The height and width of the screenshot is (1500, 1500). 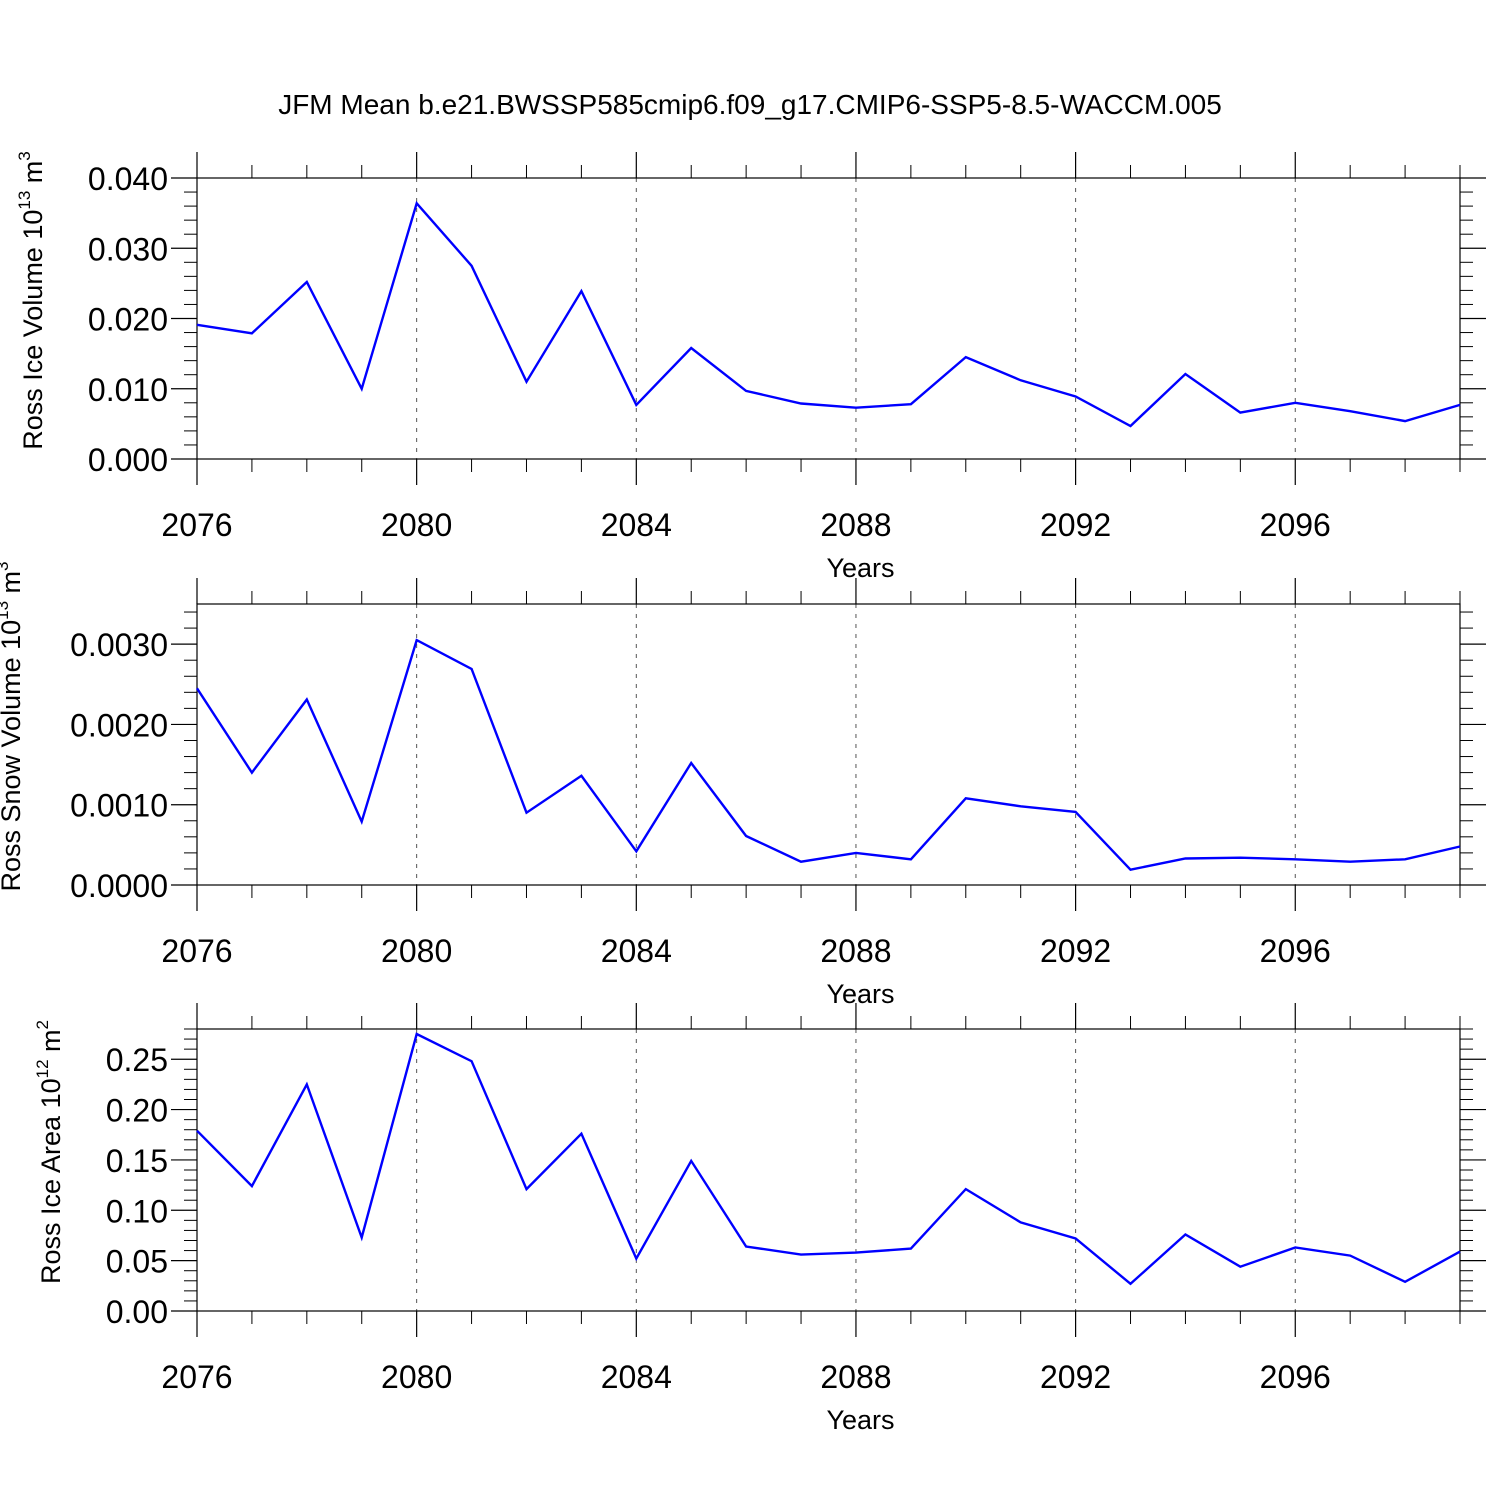 I want to click on y-tick-label: 0.15, so click(x=137, y=1161).